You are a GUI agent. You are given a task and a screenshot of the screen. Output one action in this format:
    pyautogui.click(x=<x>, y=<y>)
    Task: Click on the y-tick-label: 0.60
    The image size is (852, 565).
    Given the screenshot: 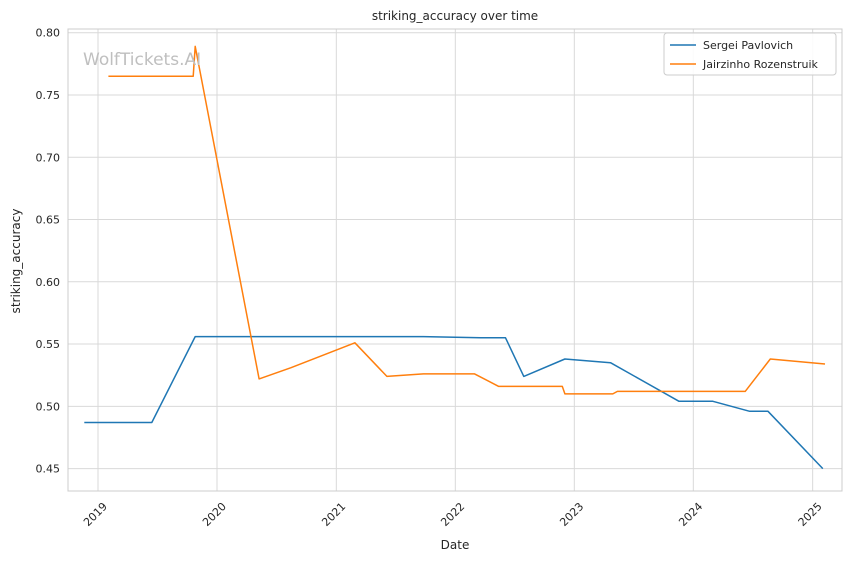 What is the action you would take?
    pyautogui.click(x=48, y=282)
    